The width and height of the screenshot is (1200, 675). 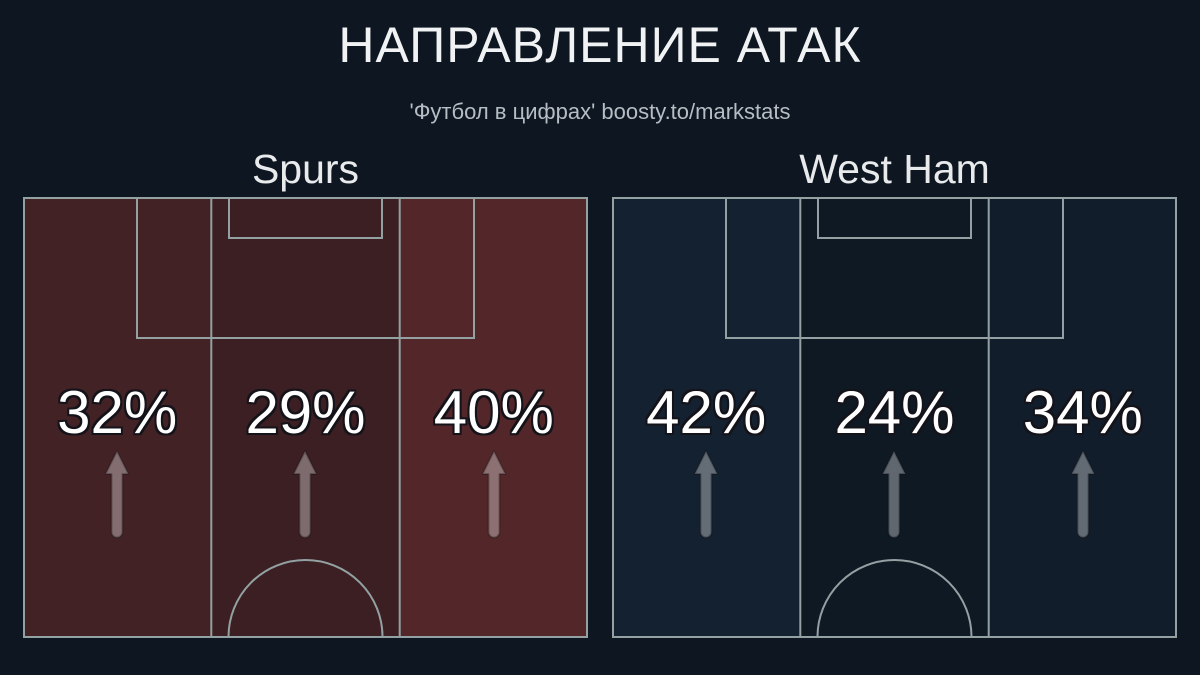 I want to click on page-title: НАПРАВЛЕНИЕ АТАК, so click(x=600, y=45).